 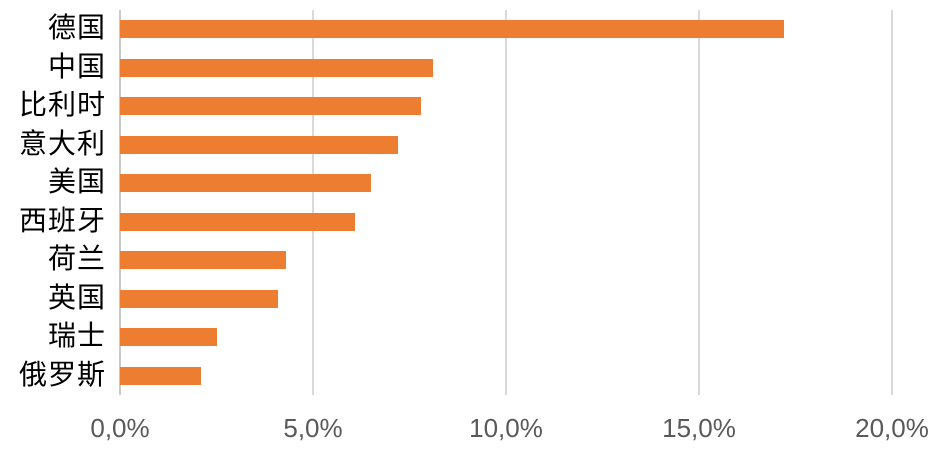 What do you see at coordinates (276, 67) in the screenshot?
I see `bar-中国` at bounding box center [276, 67].